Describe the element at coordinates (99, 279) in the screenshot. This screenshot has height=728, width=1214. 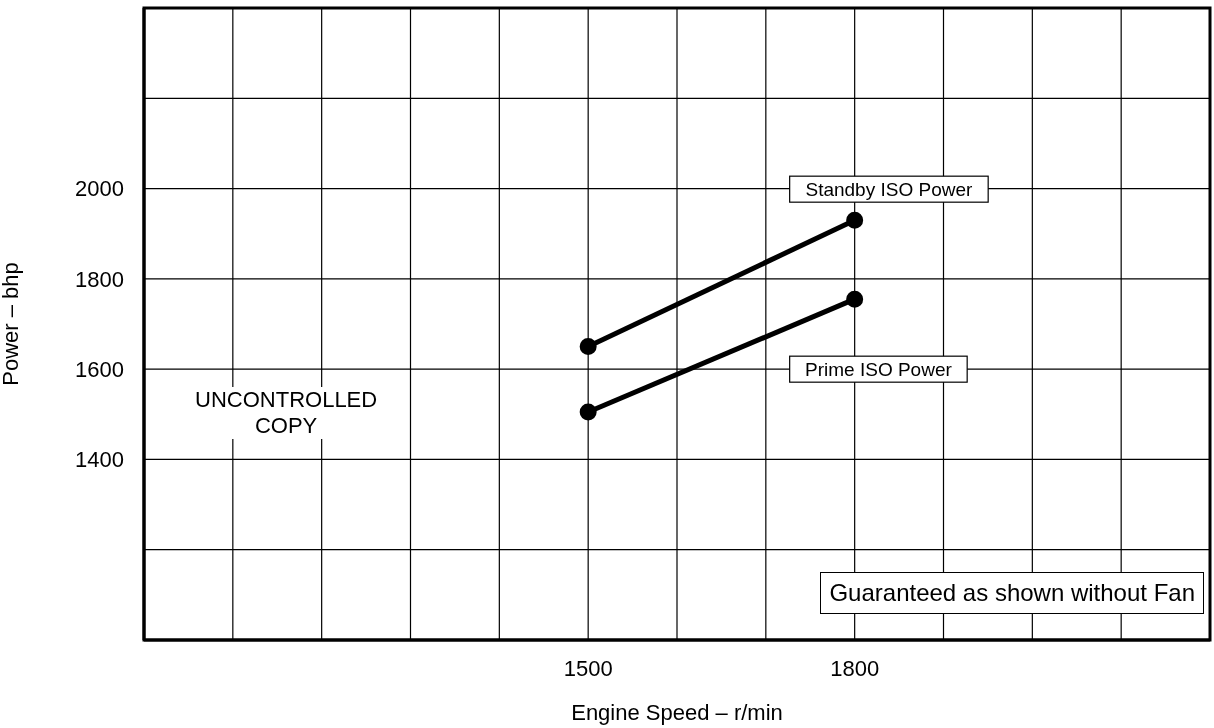
I see `y-tick-label: 1800` at that location.